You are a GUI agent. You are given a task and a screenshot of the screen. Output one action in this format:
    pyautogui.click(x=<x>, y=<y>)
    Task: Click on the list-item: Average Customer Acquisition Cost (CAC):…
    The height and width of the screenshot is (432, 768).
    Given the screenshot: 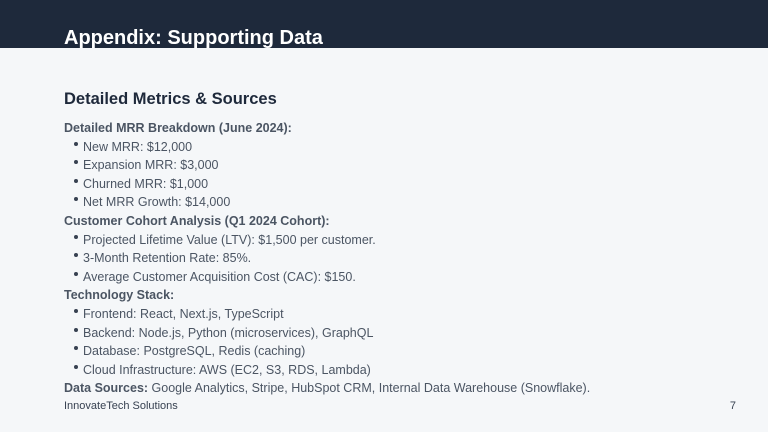 What is the action you would take?
    pyautogui.click(x=404, y=277)
    